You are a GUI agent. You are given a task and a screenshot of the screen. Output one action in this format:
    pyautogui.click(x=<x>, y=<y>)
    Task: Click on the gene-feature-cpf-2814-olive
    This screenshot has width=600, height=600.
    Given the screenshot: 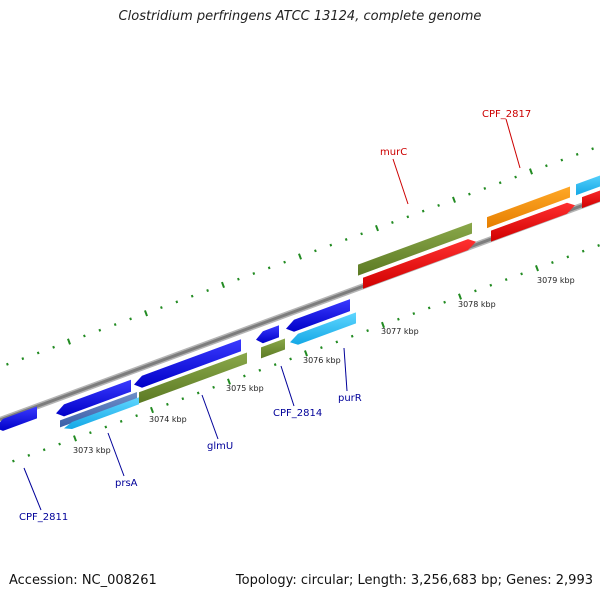 What is the action you would take?
    pyautogui.click(x=273, y=348)
    